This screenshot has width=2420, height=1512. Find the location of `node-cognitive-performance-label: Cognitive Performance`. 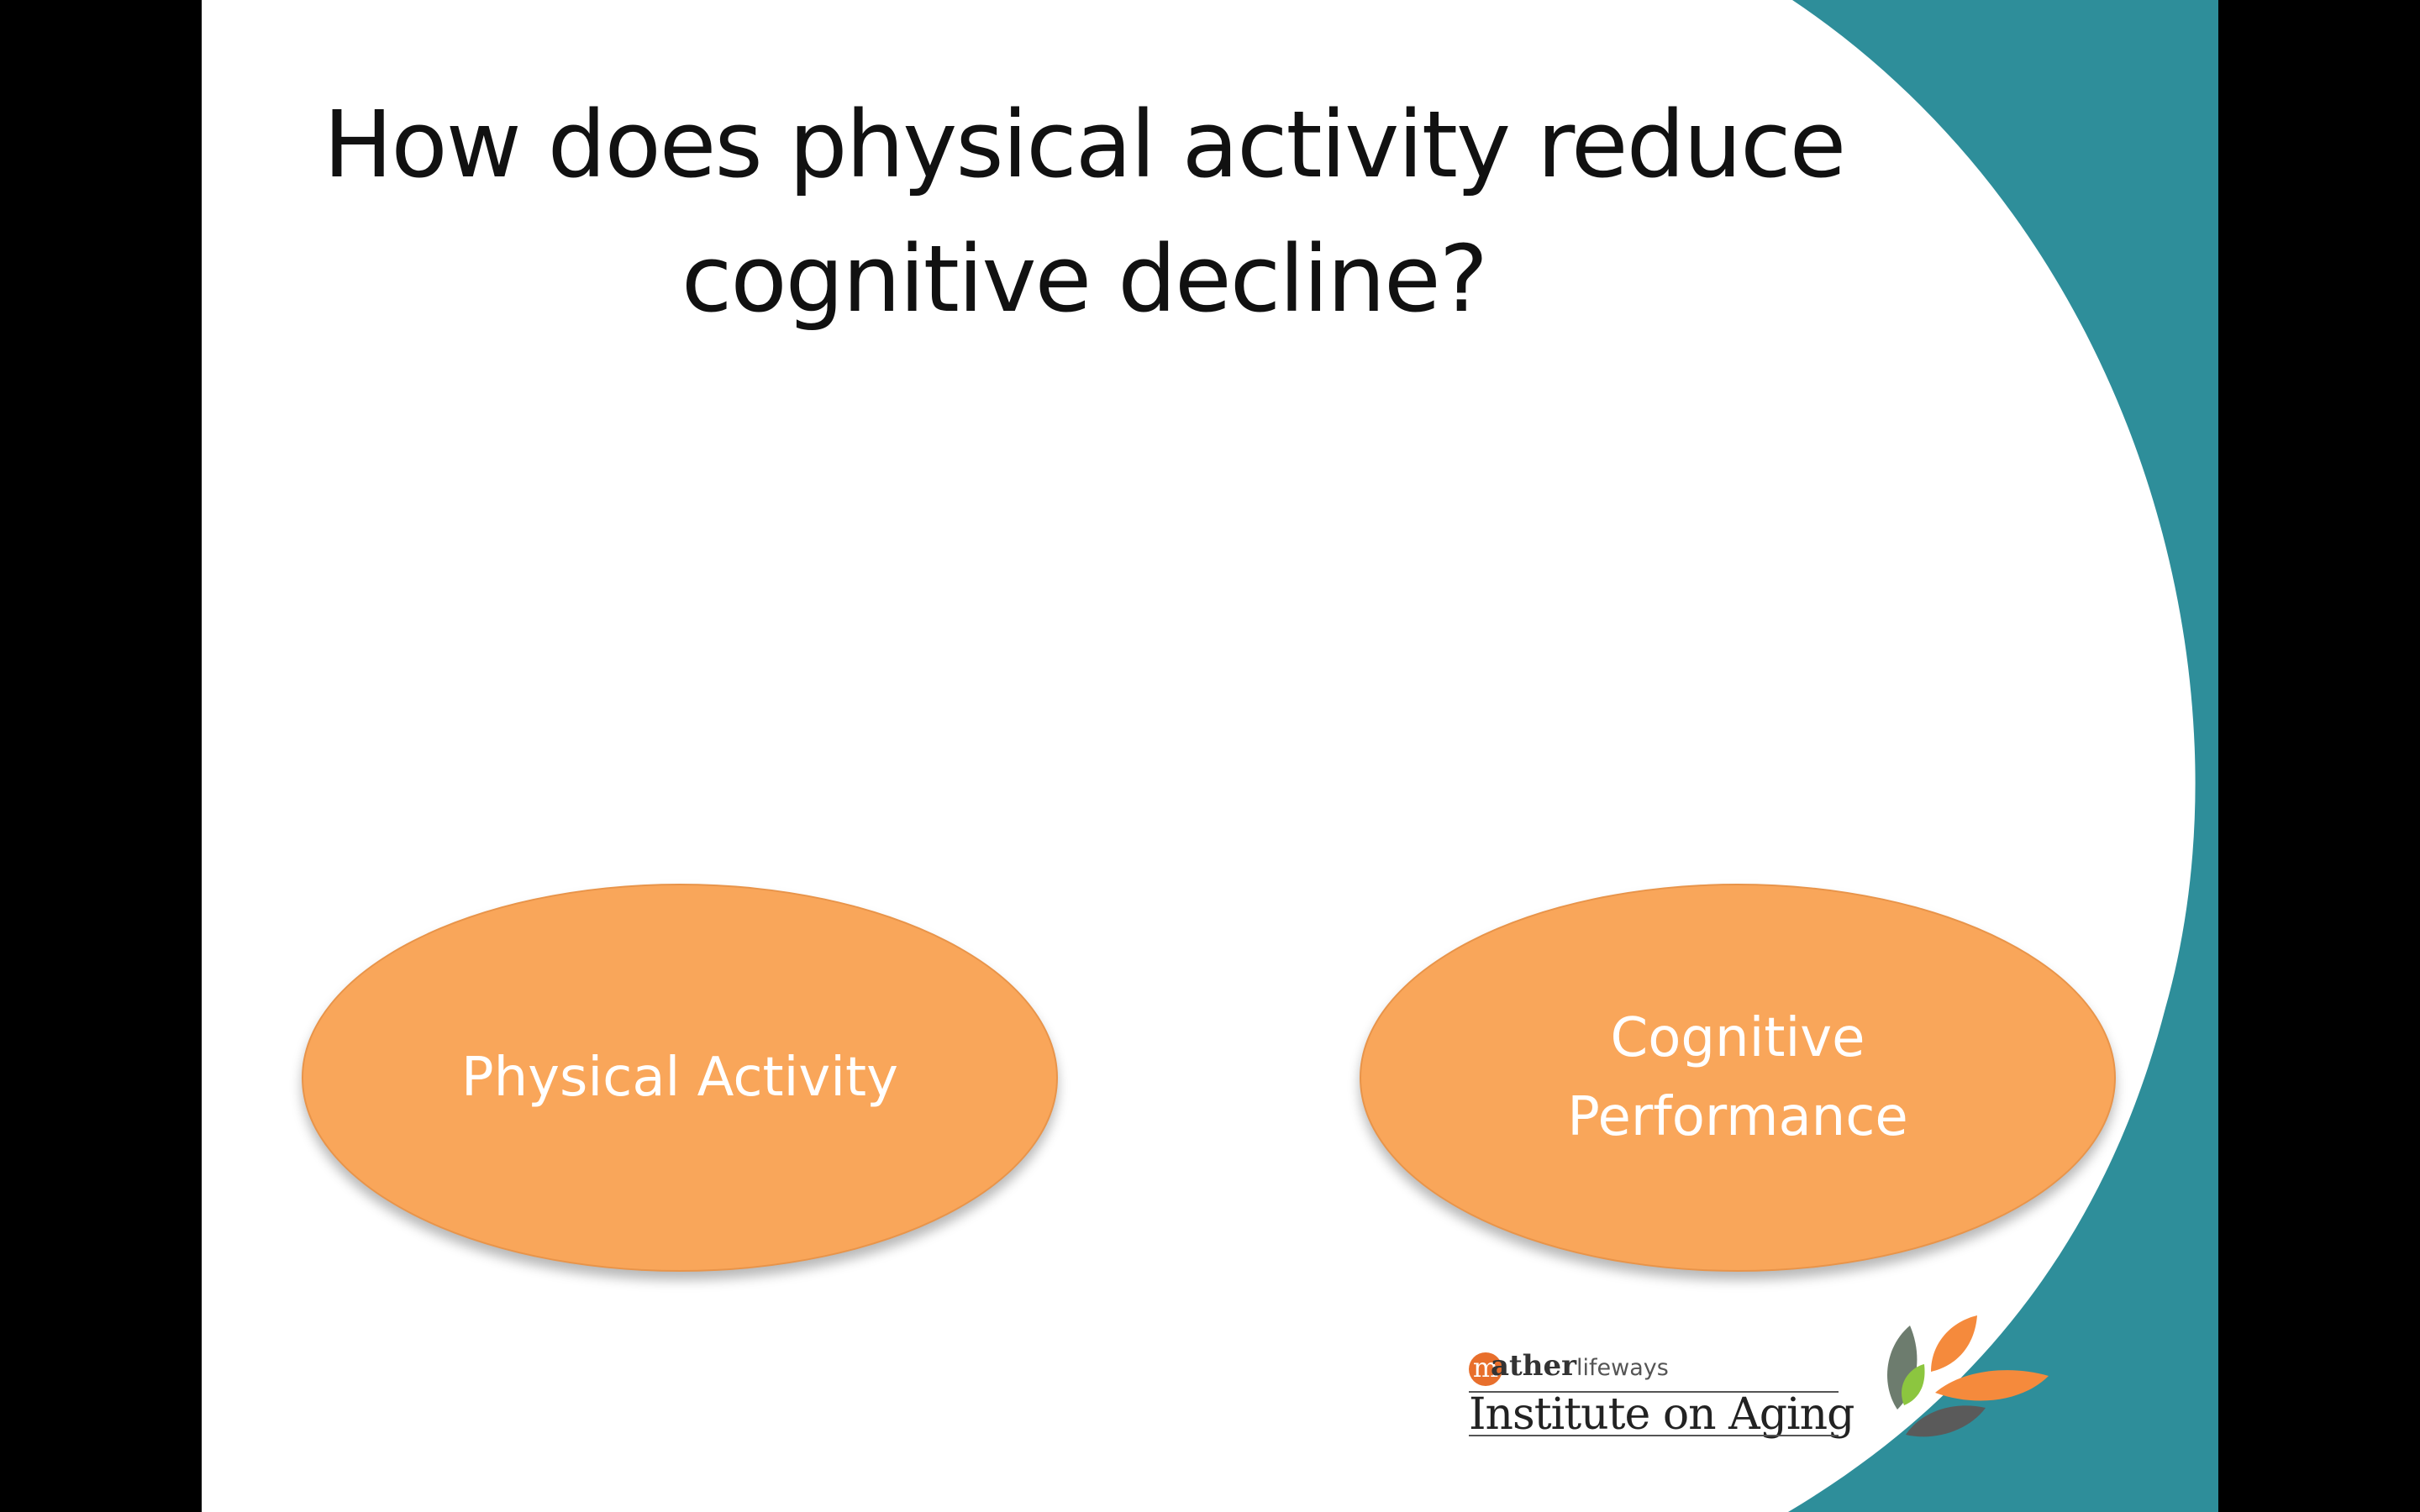

node-cognitive-performance-label: Cognitive Performance is located at coordinates (1738, 1077).